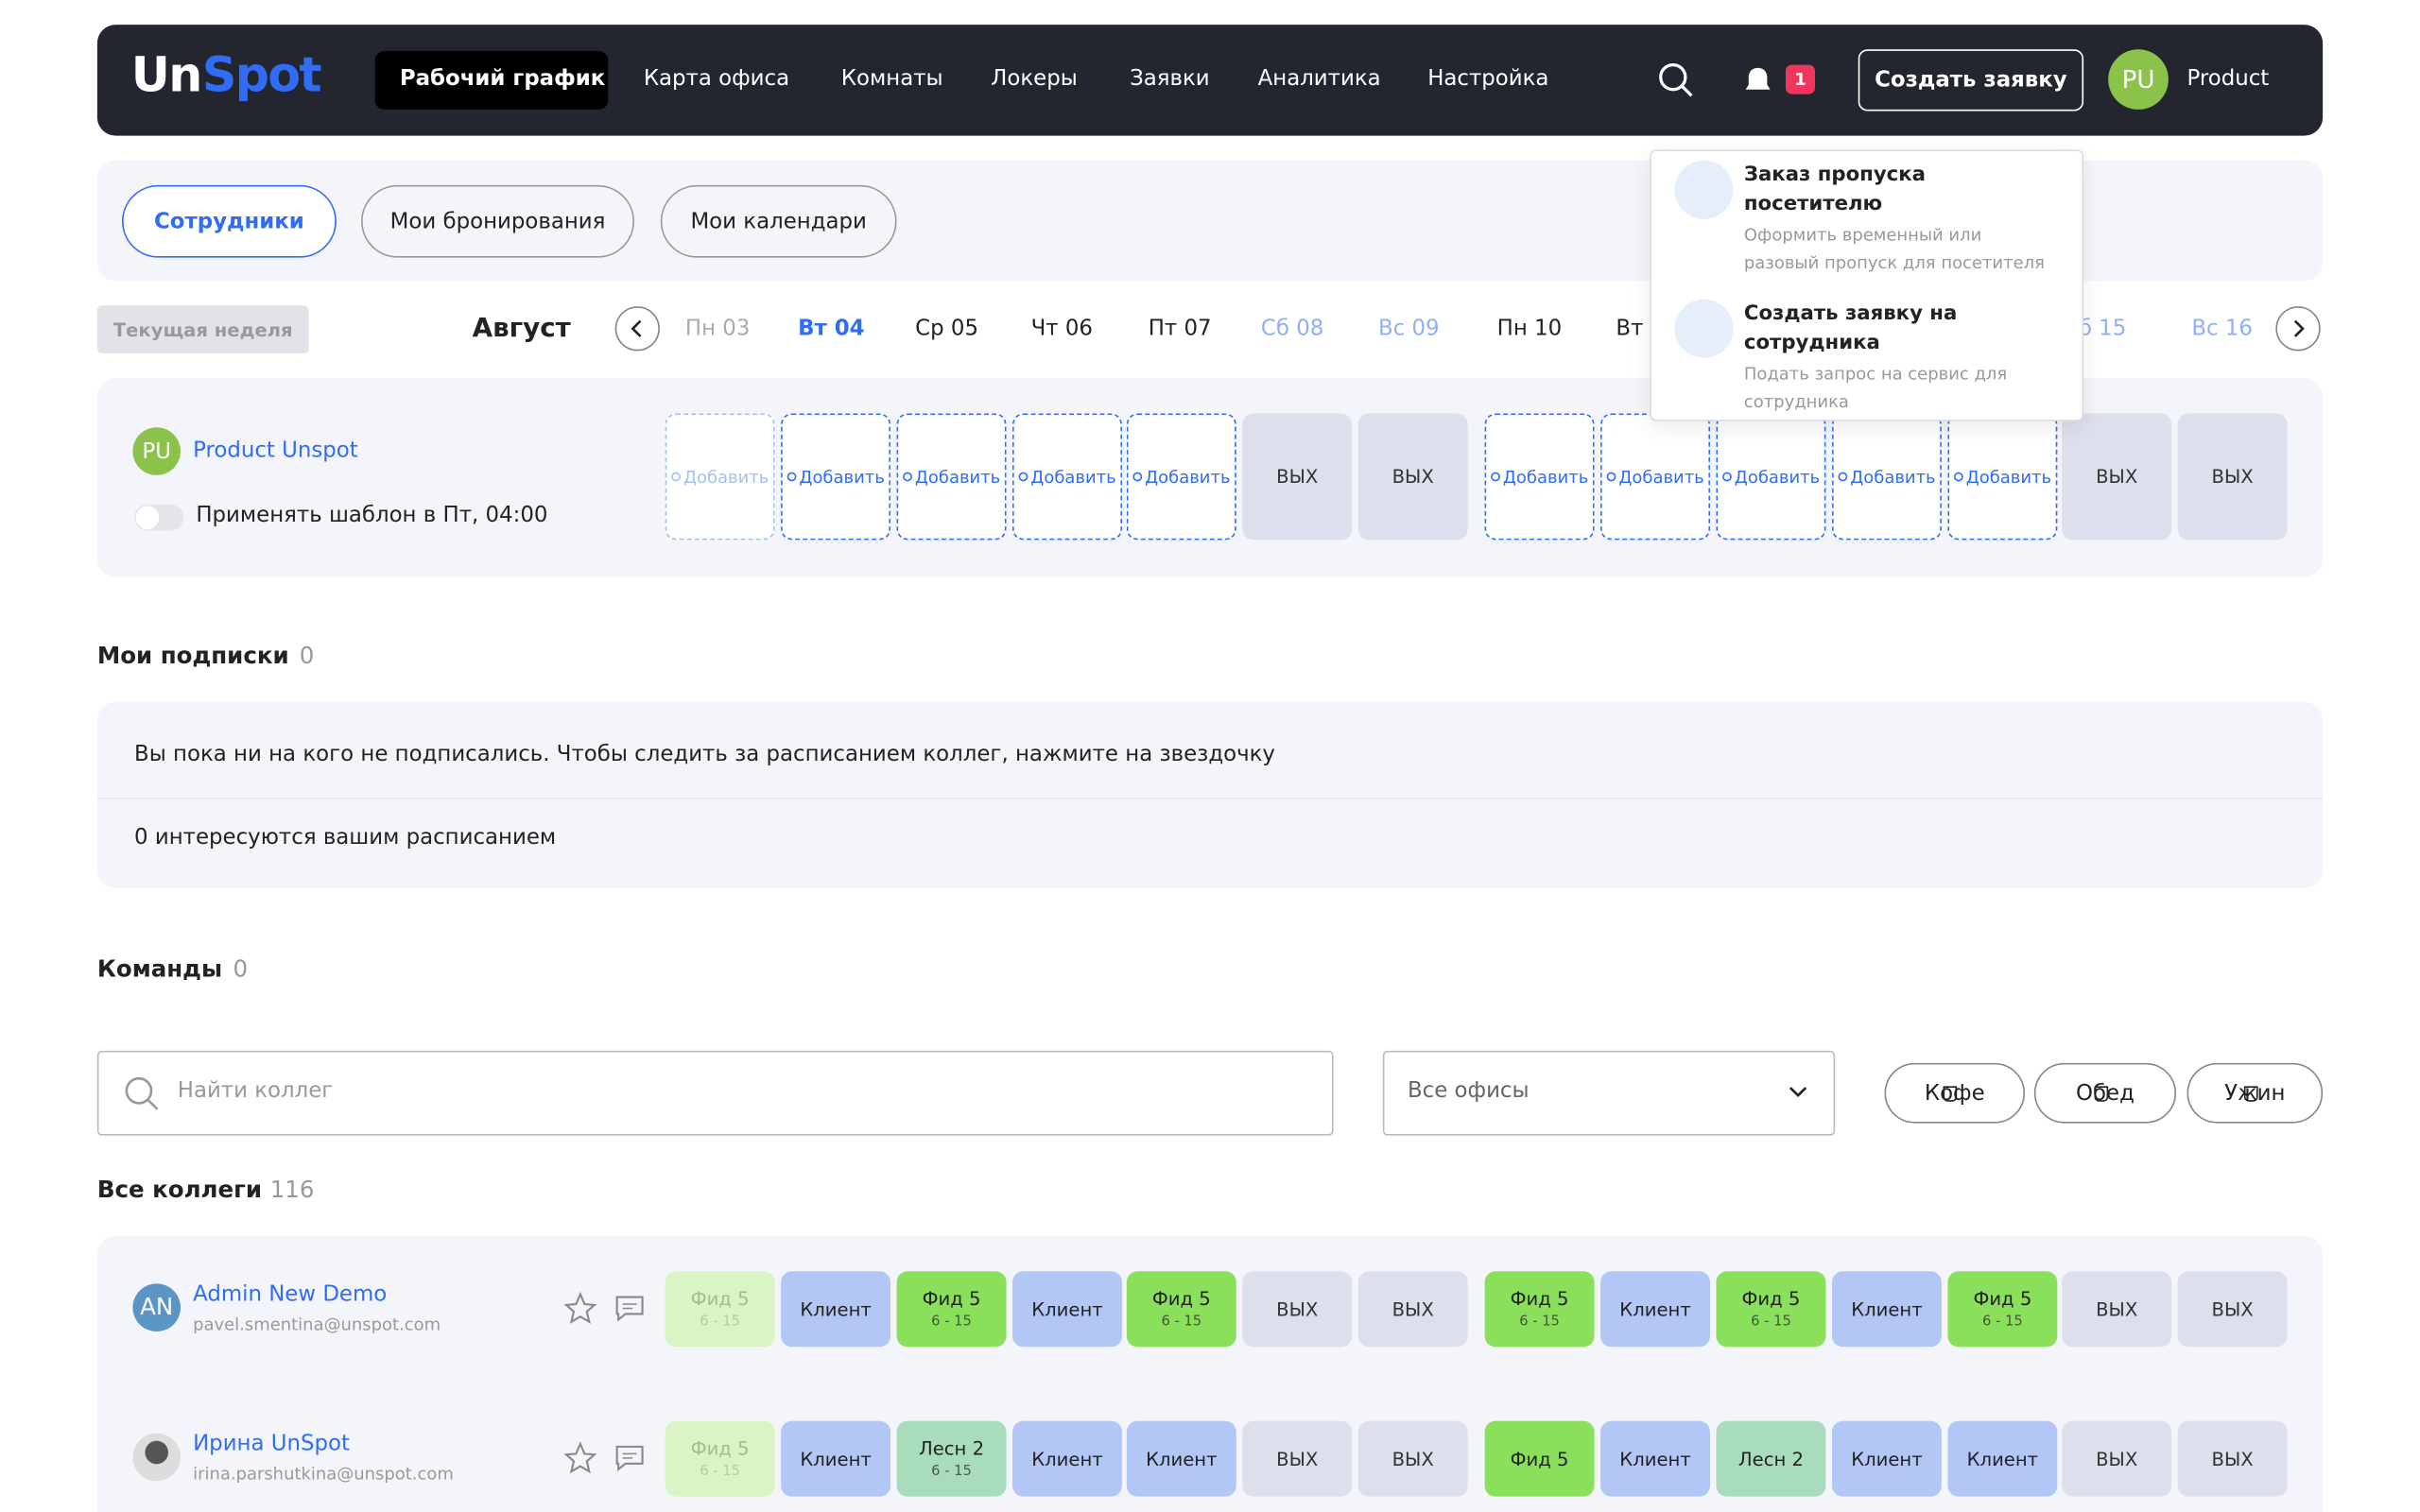  Describe the element at coordinates (502, 79) in the screenshot. I see `nav-item: Рабочий график` at that location.